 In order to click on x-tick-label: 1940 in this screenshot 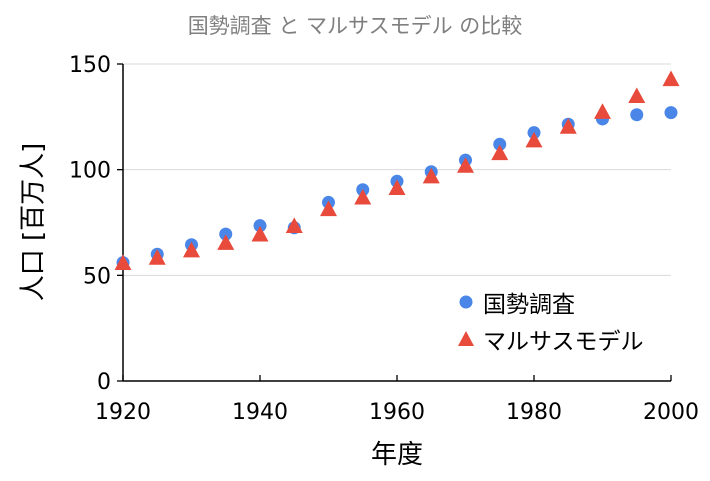, I will do `click(260, 412)`.